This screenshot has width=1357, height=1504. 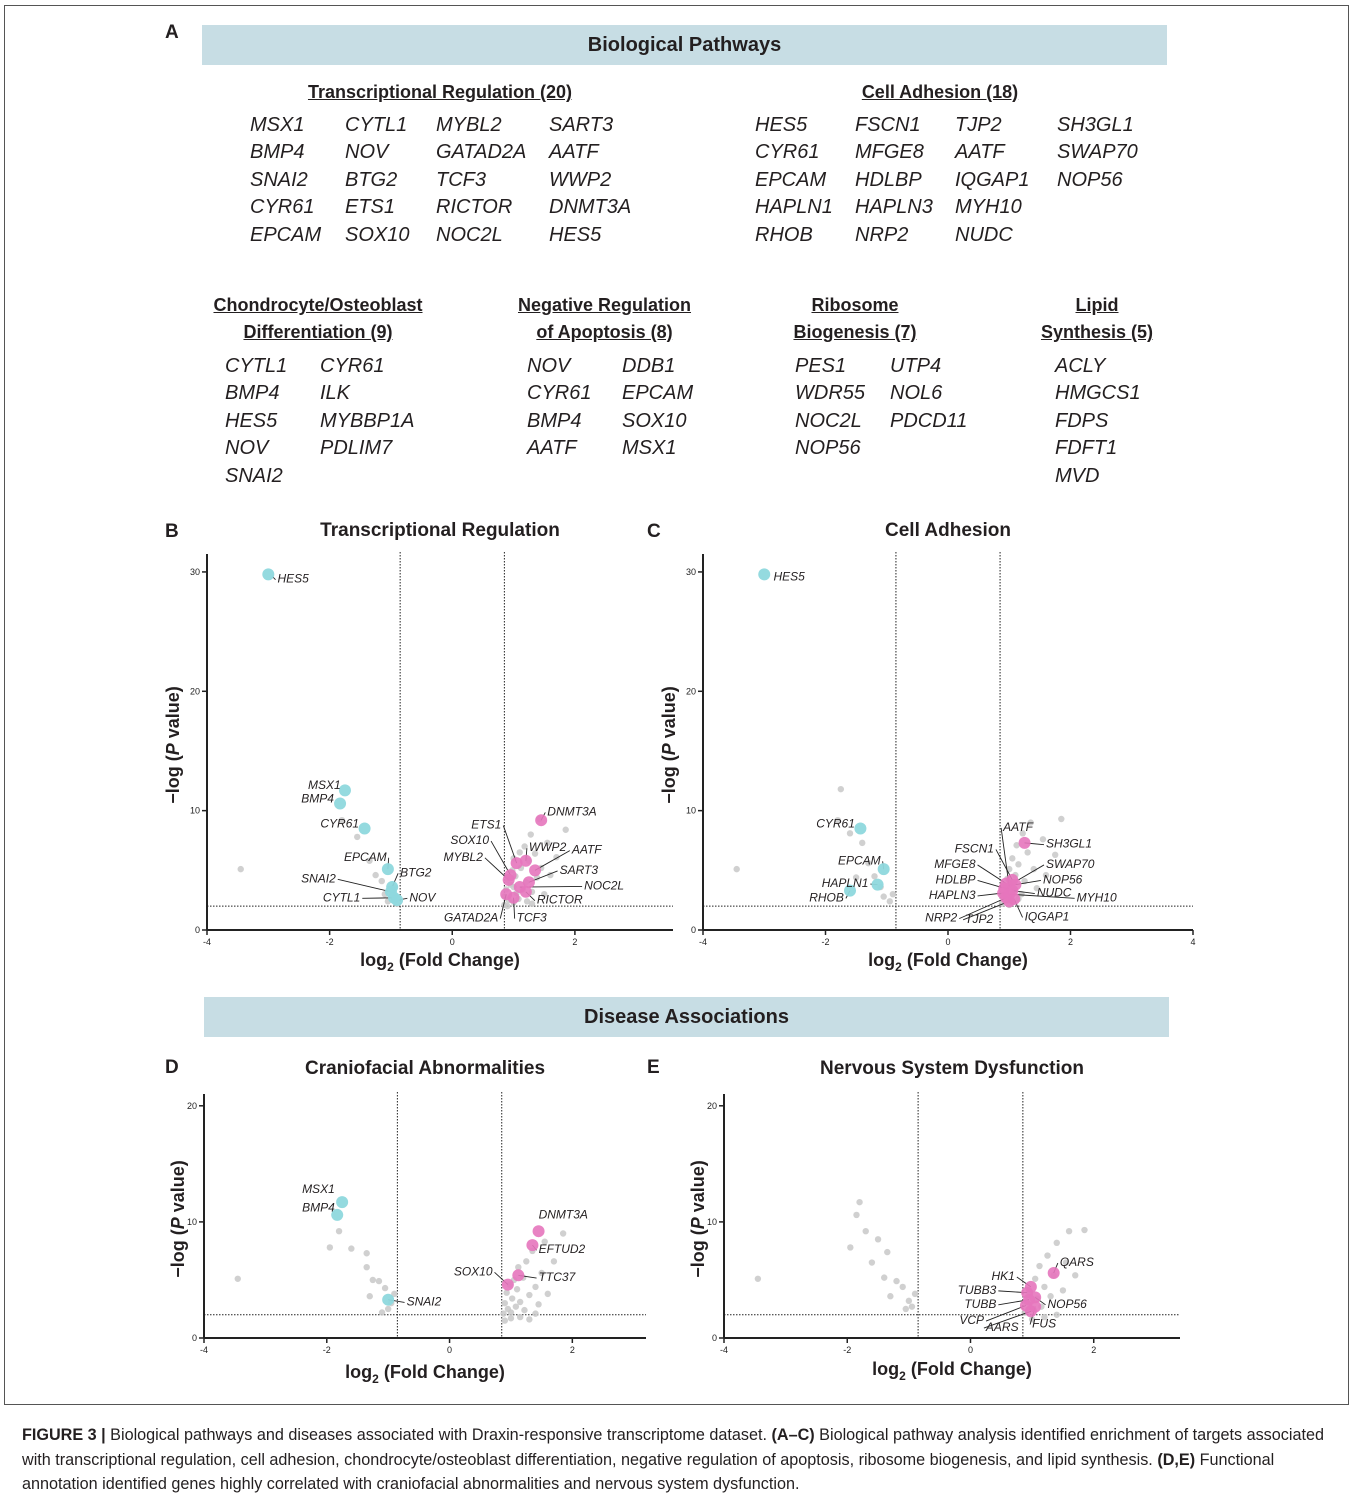 I want to click on gene-name: HAPLN1, so click(x=794, y=207).